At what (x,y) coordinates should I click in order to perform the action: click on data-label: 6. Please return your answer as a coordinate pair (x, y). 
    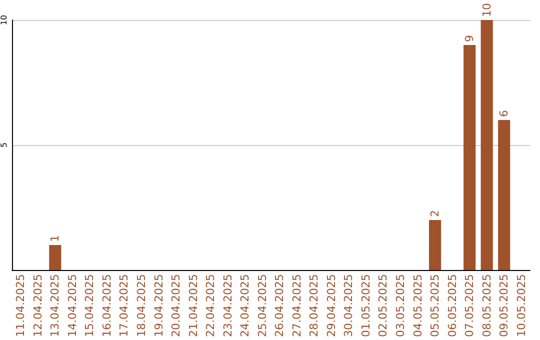
    Looking at the image, I should click on (504, 113).